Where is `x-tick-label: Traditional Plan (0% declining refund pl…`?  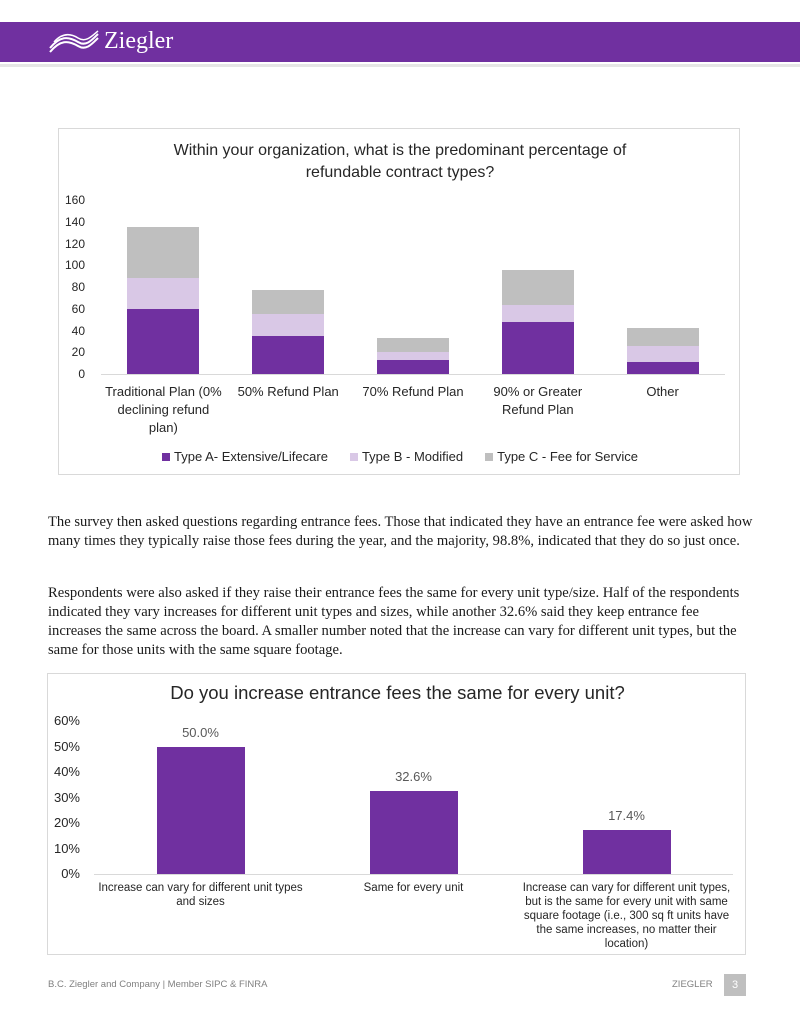
x-tick-label: Traditional Plan (0% declining refund pl… is located at coordinates (163, 409).